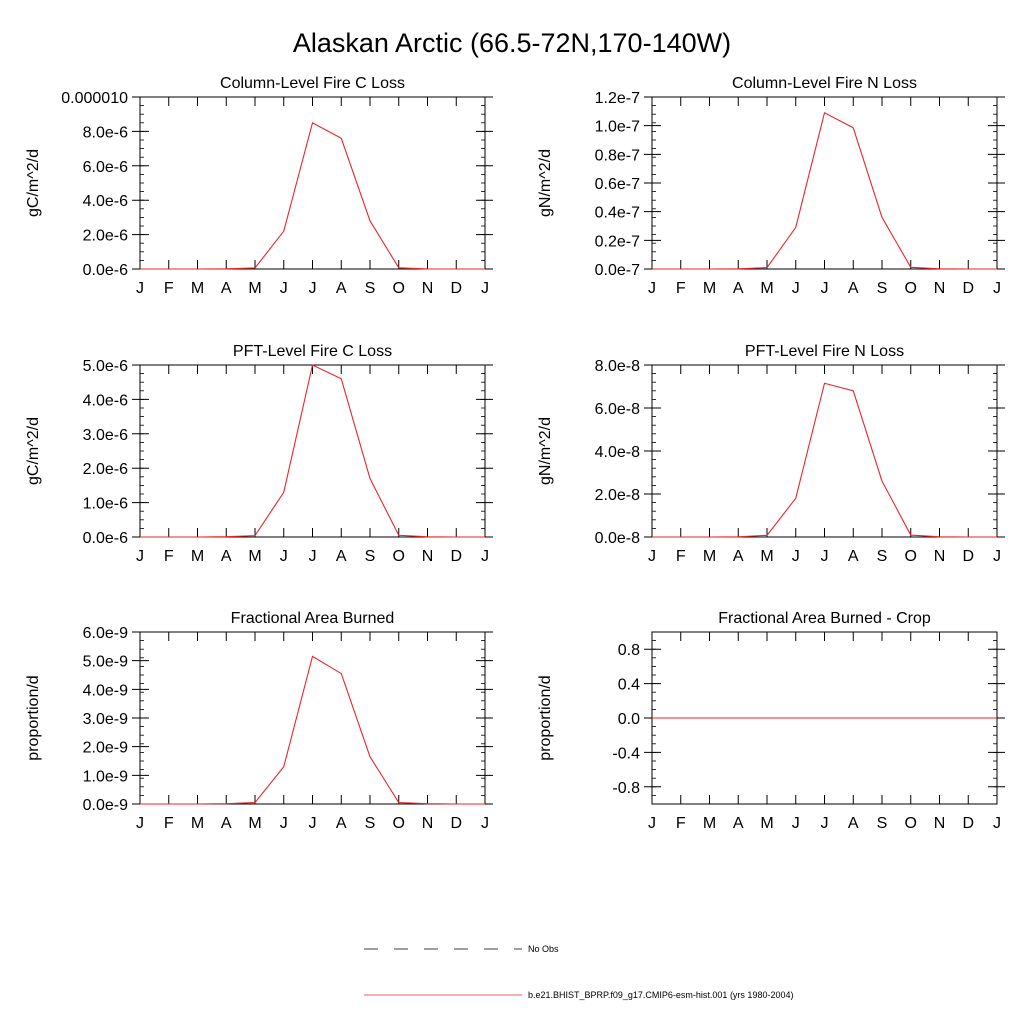 The width and height of the screenshot is (1024, 1024). What do you see at coordinates (105, 805) in the screenshot?
I see `y-tick-label: 0.0e-9` at bounding box center [105, 805].